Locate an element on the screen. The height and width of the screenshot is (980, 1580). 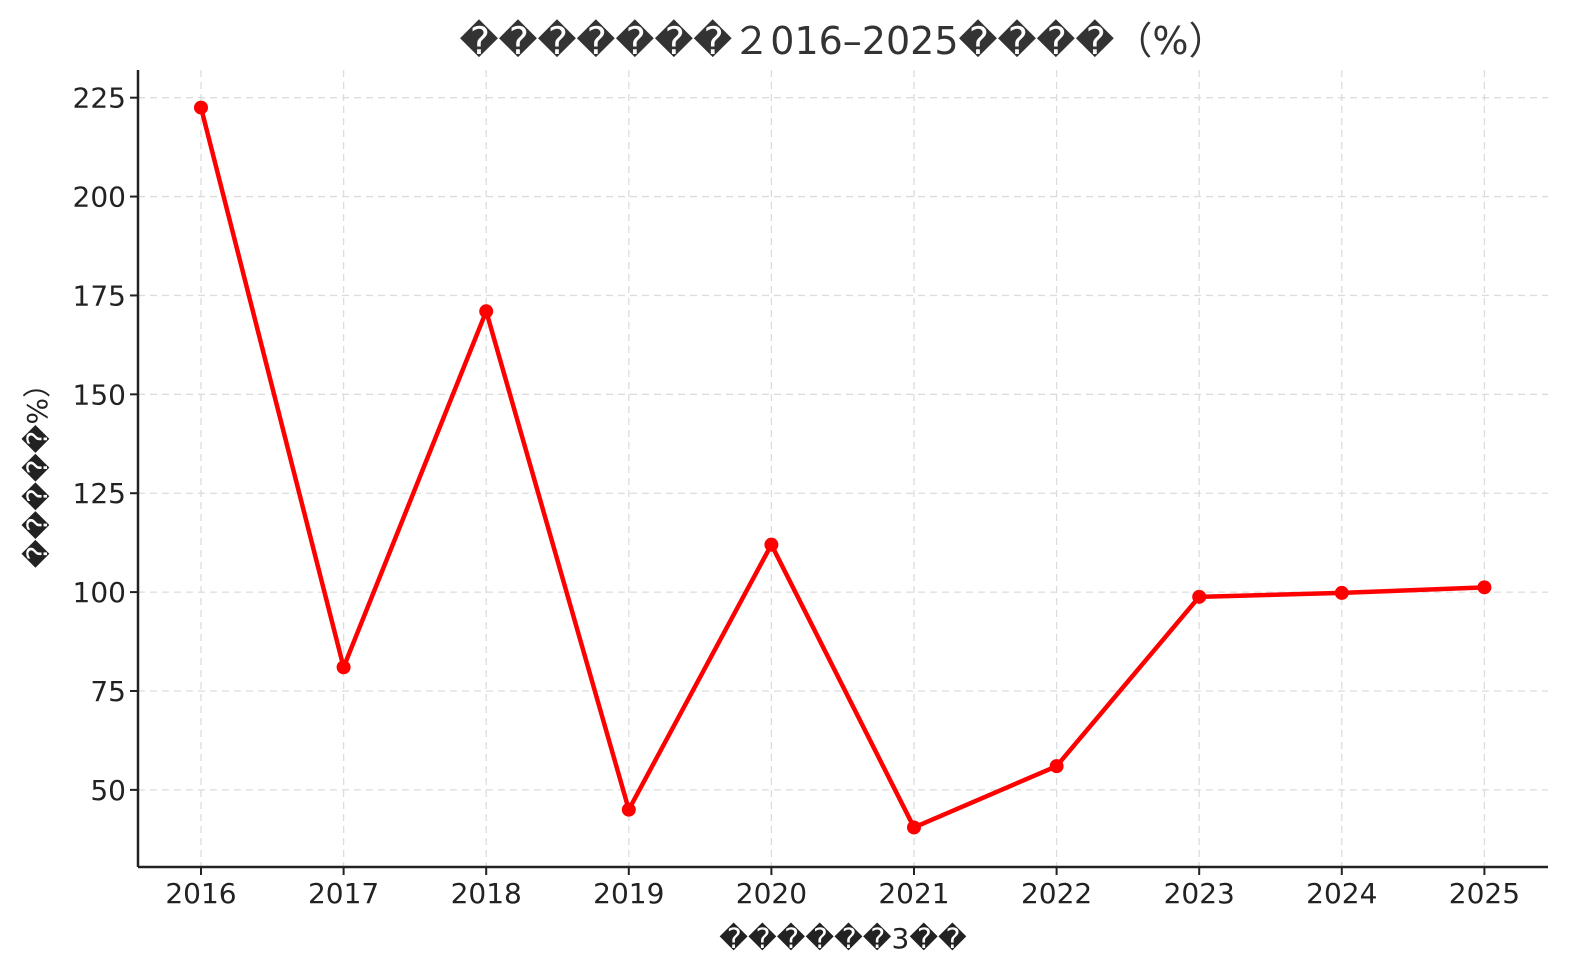
x-tick-label: 2018 is located at coordinates (486, 893).